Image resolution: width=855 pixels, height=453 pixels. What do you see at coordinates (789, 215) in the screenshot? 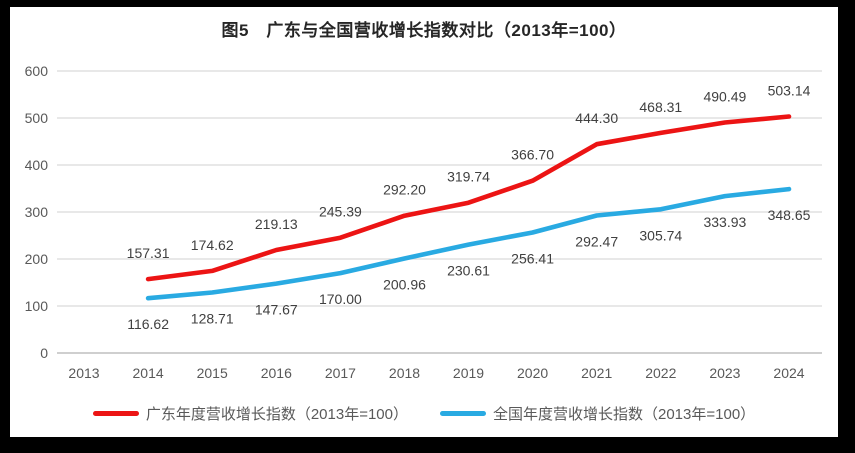
I see `data-label-national: 348.65` at bounding box center [789, 215].